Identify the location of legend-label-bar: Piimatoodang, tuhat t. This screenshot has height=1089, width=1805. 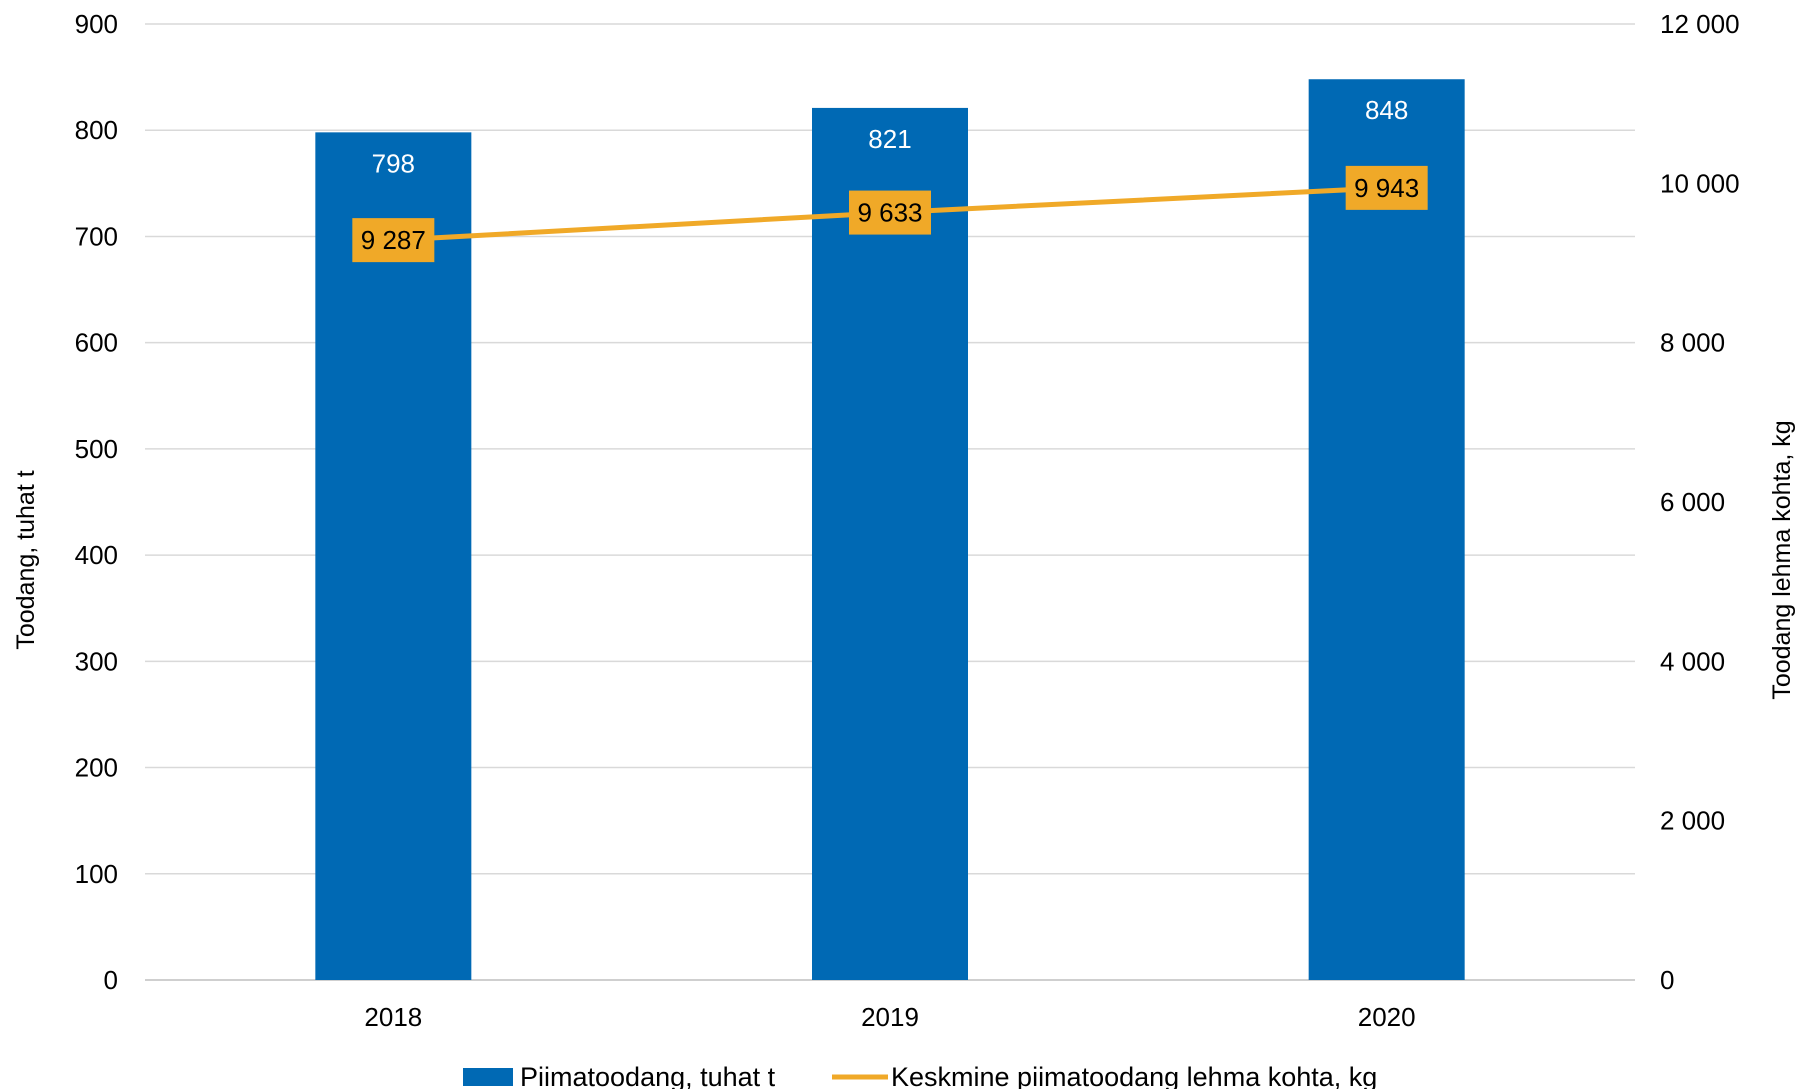
(648, 1075).